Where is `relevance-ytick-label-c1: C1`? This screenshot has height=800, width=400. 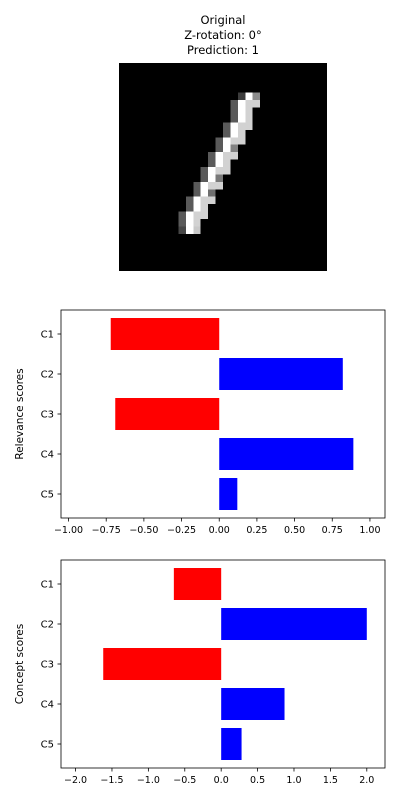 relevance-ytick-label-c1: C1 is located at coordinates (47, 335).